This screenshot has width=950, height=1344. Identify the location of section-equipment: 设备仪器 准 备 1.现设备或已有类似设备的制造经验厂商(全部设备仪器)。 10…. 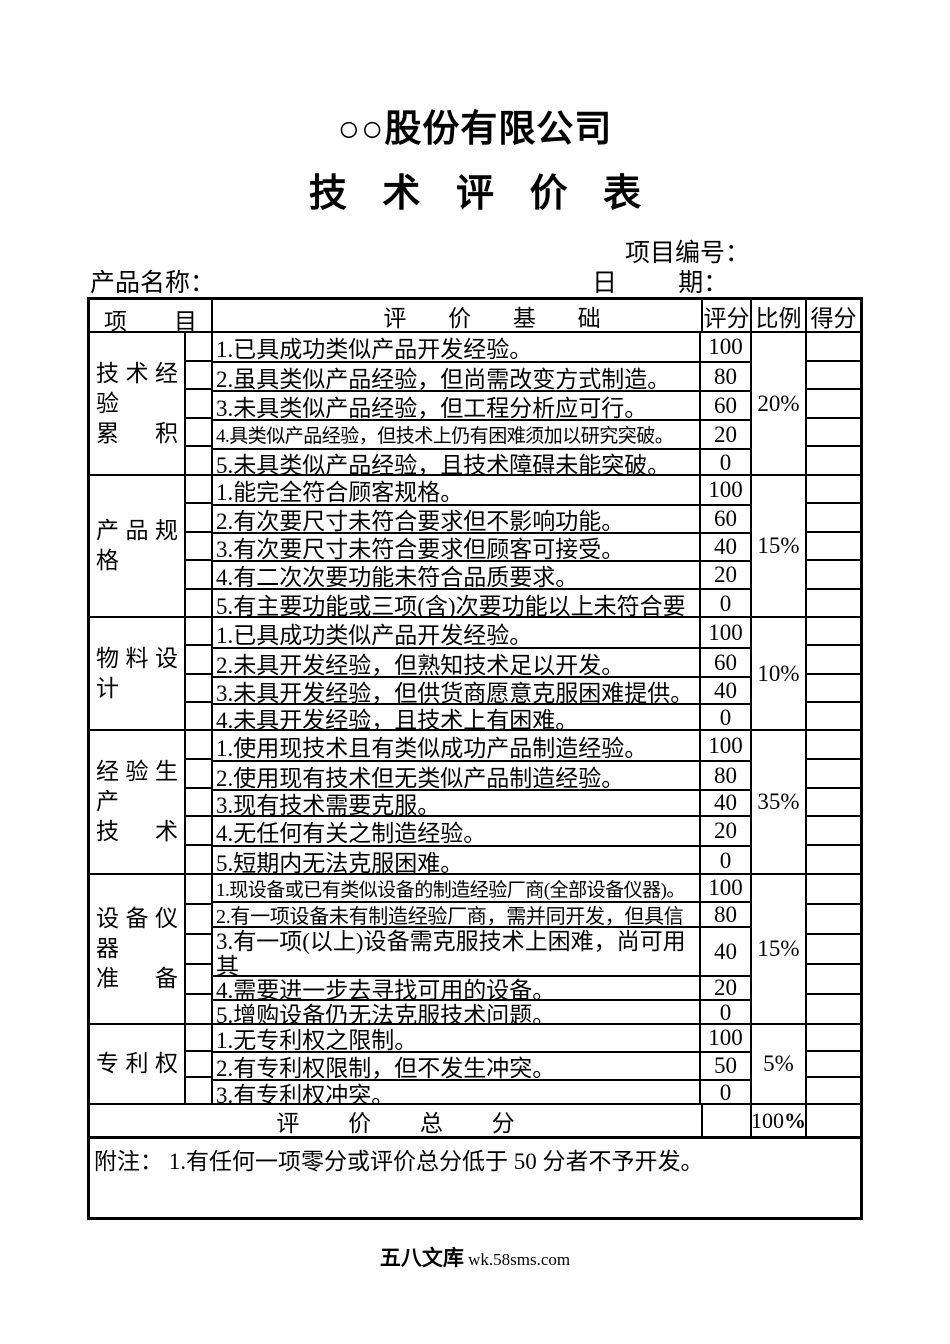
(475, 950).